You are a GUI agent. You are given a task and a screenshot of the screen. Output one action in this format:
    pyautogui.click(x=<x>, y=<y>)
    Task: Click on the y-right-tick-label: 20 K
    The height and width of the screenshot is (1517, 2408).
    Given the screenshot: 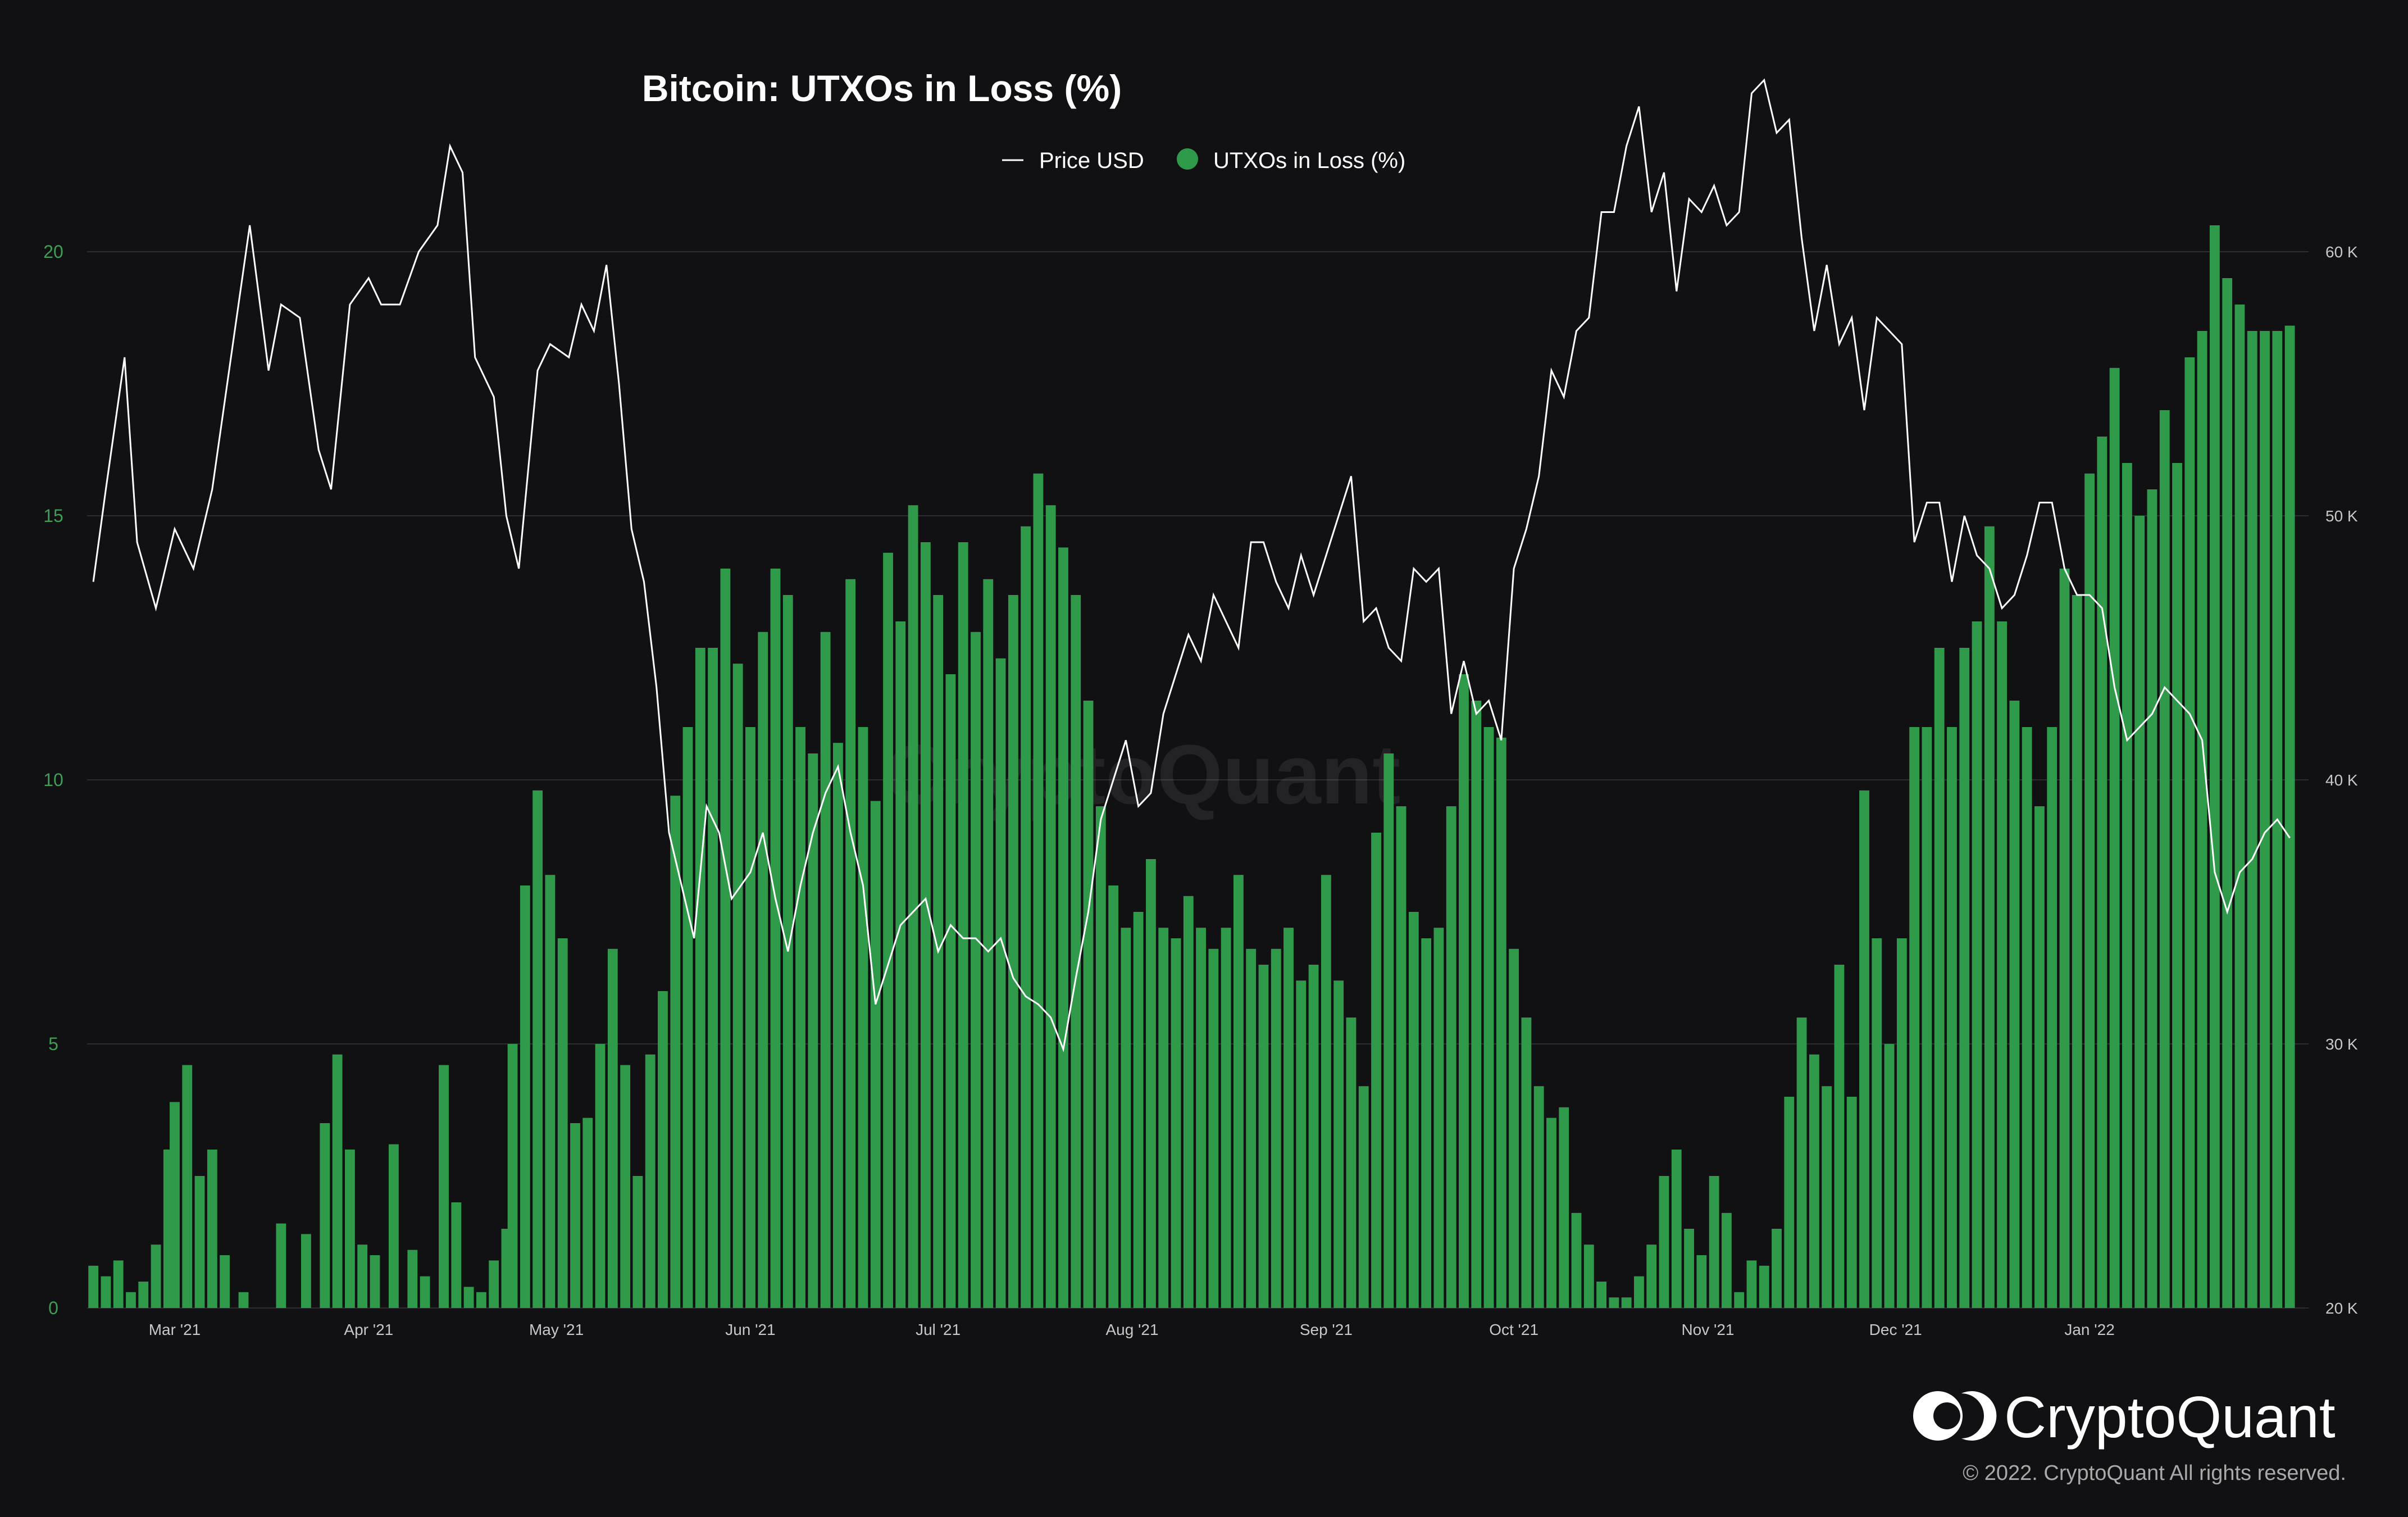 What is the action you would take?
    pyautogui.click(x=2341, y=1308)
    